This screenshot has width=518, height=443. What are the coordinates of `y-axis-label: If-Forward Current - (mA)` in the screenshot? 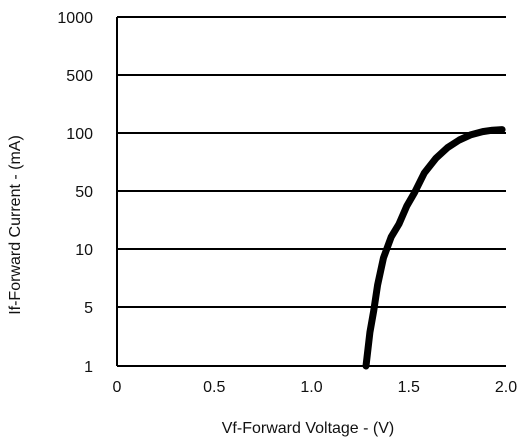 It's located at (15, 225).